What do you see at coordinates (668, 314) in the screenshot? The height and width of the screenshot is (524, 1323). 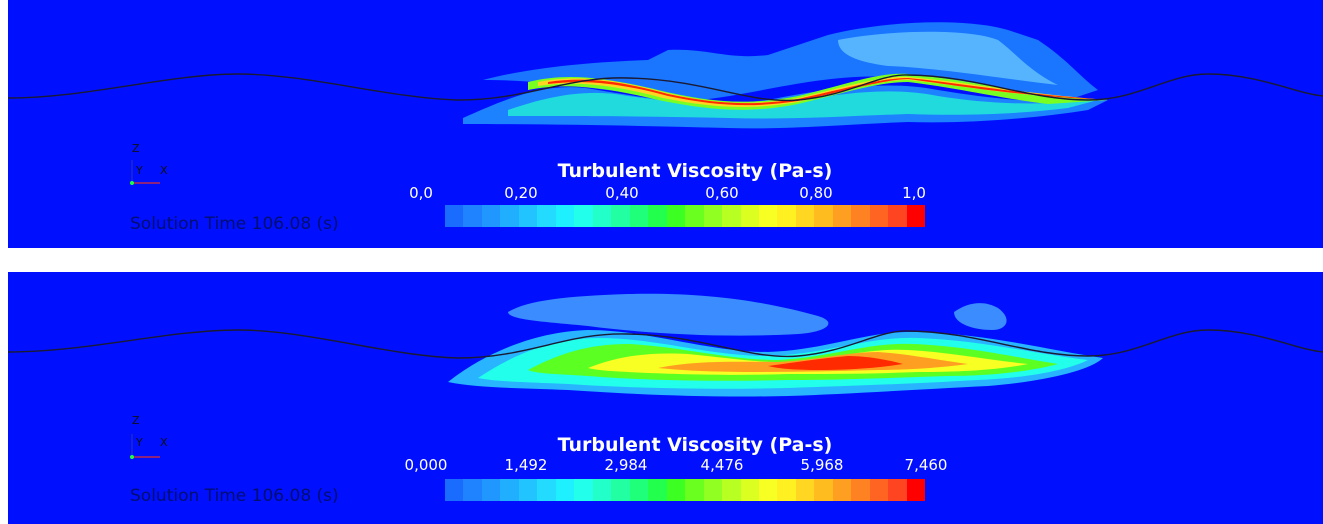 I see `detached-blob-left` at bounding box center [668, 314].